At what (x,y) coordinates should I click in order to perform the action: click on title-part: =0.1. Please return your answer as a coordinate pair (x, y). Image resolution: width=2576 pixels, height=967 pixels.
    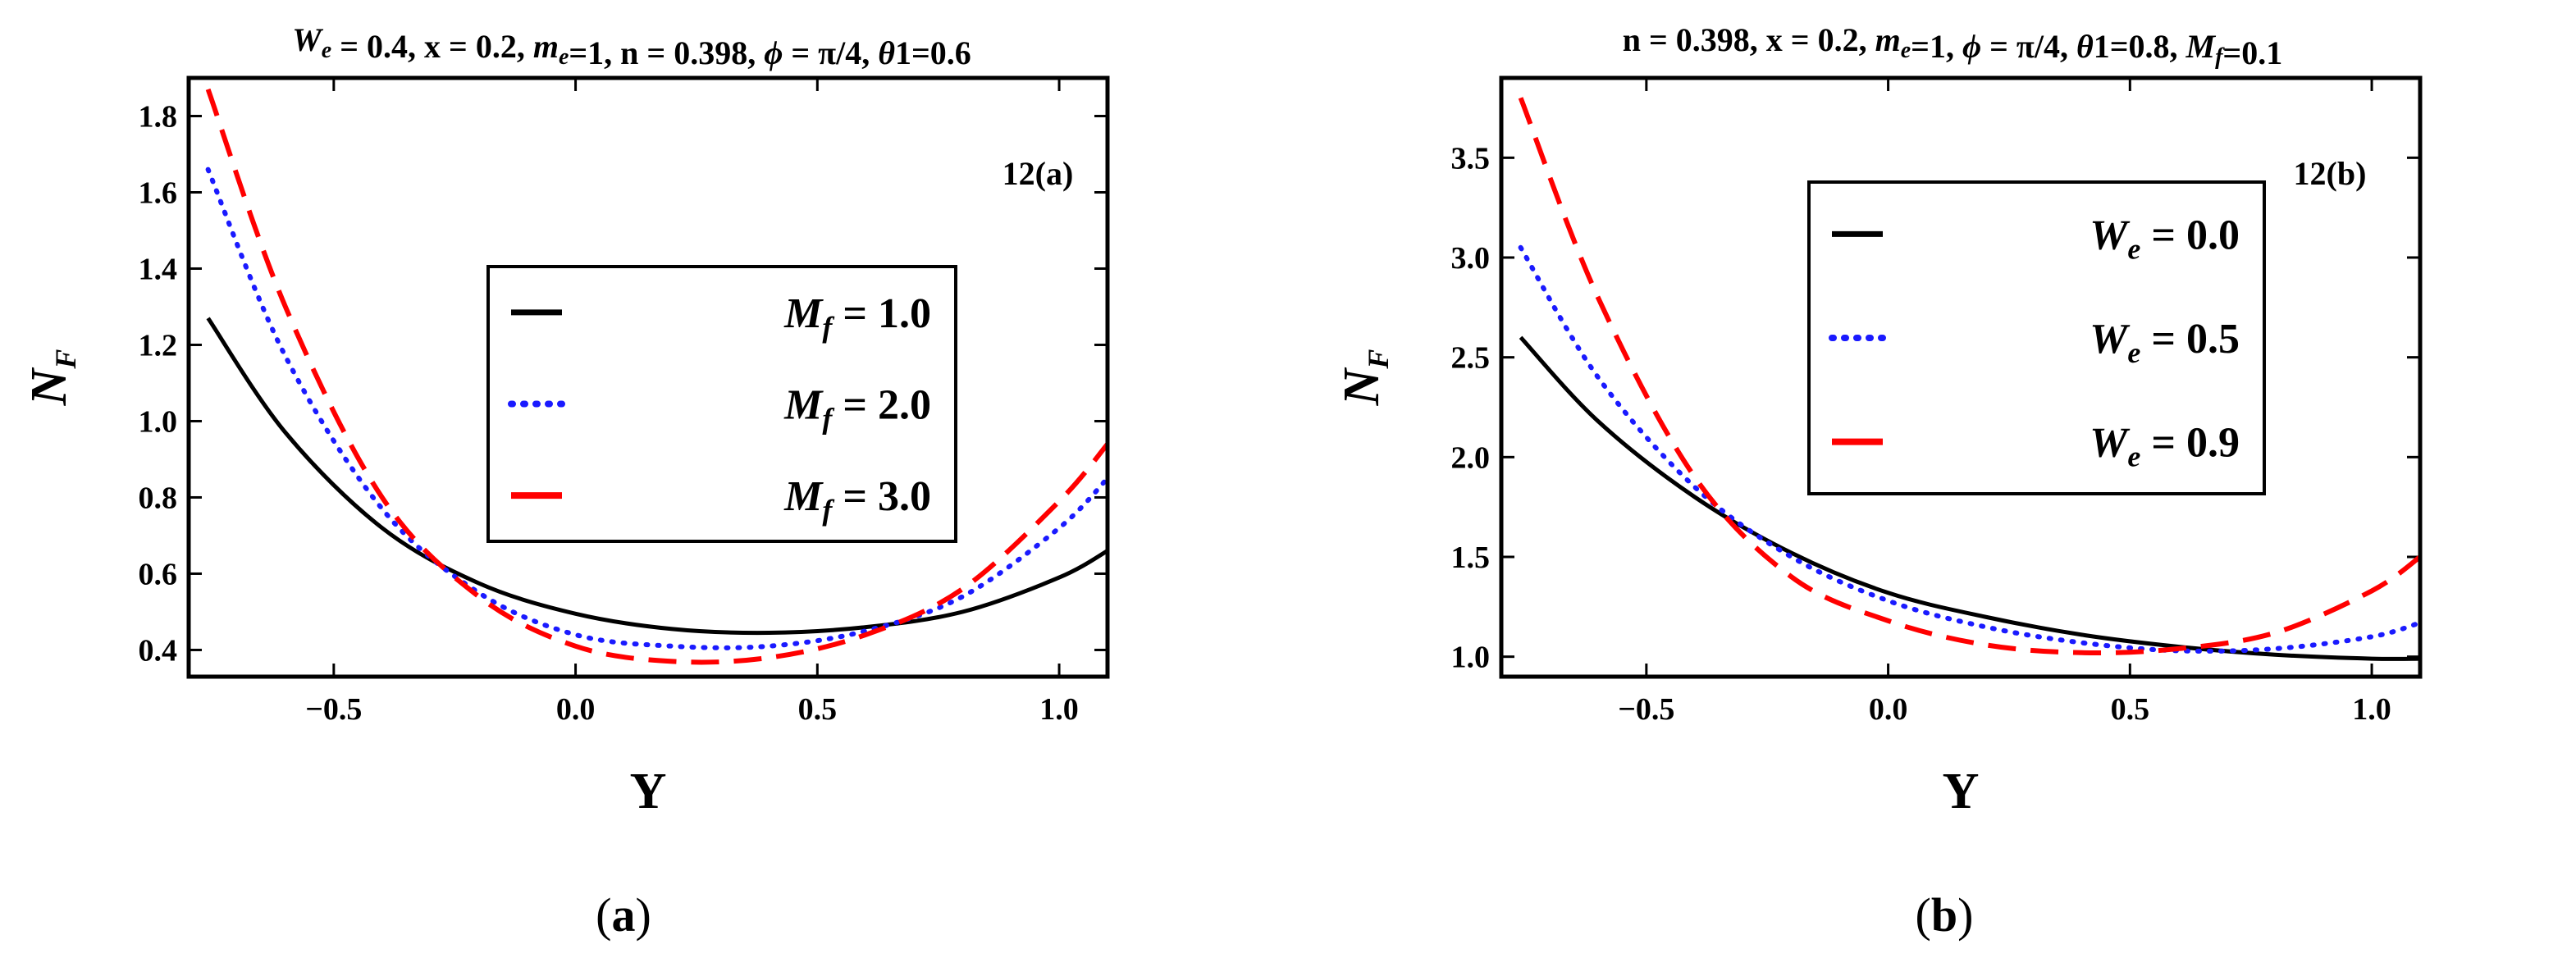
    Looking at the image, I should click on (2252, 52).